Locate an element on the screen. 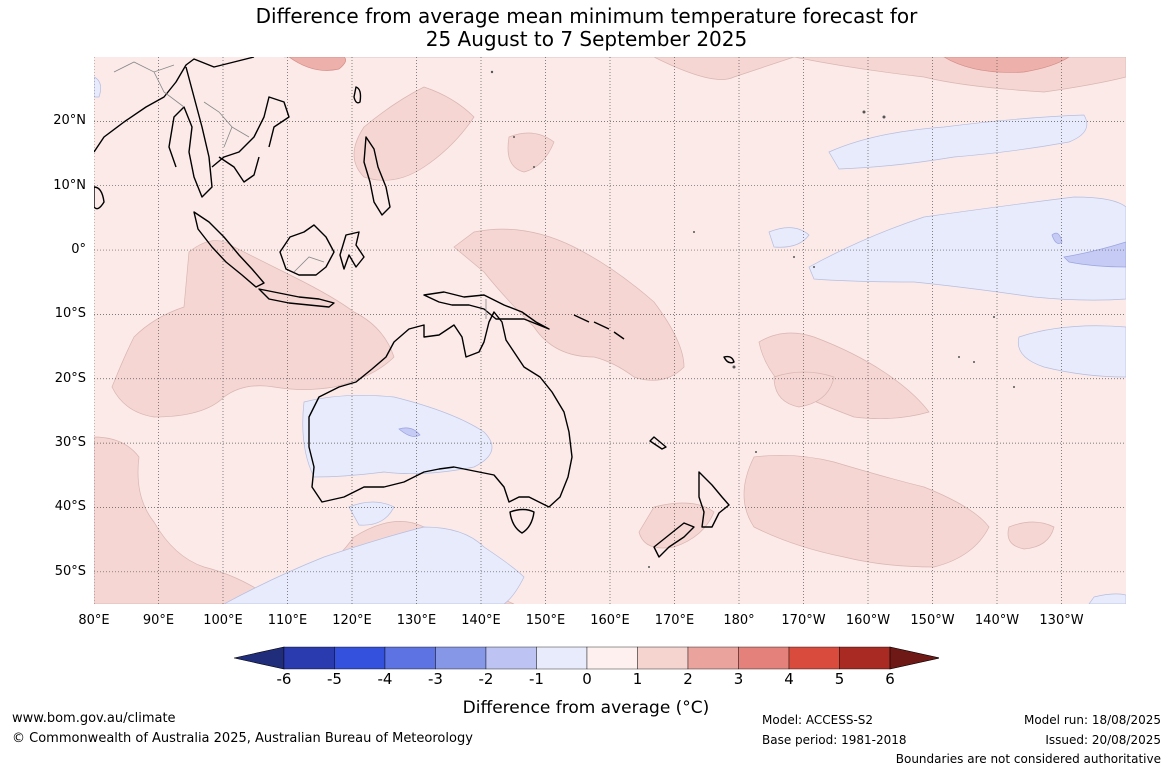 The height and width of the screenshot is (770, 1173). colorbar-tick-label: -1 is located at coordinates (536, 679).